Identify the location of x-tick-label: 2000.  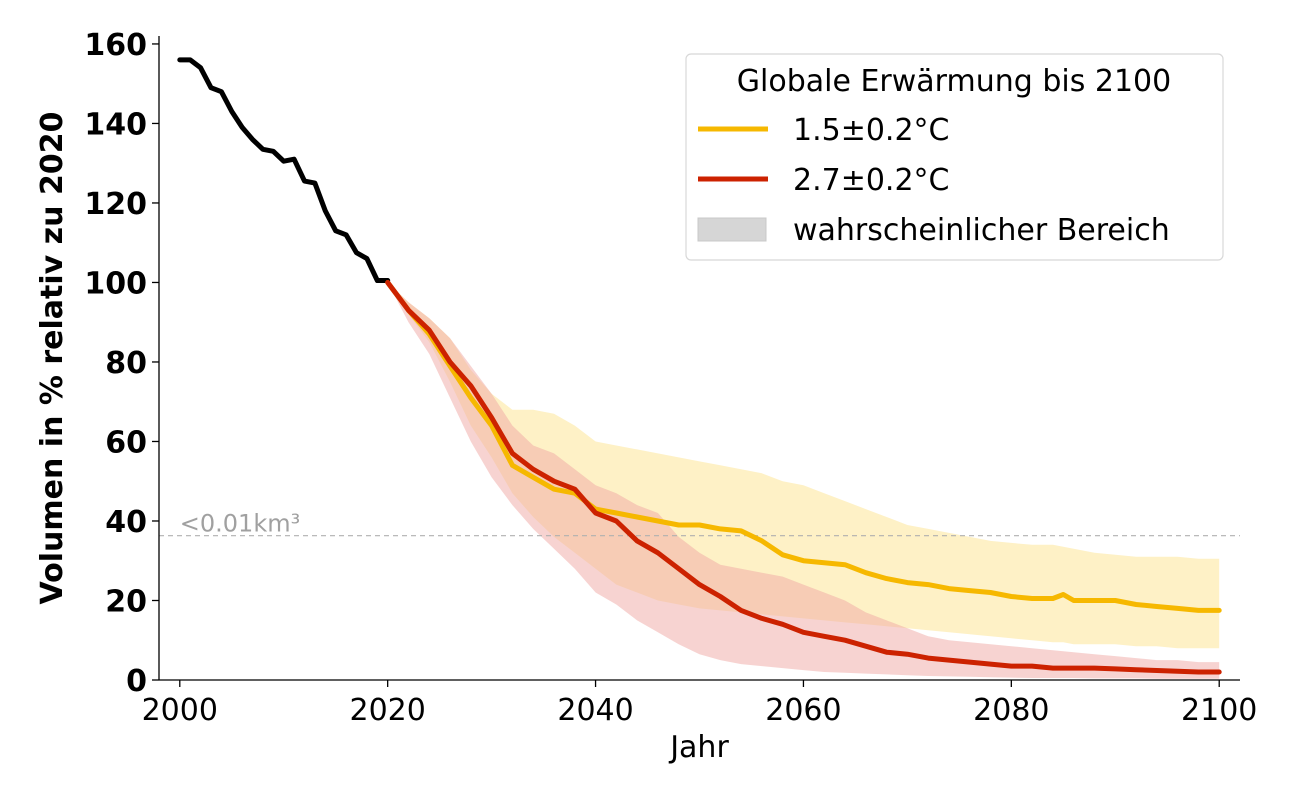
(180, 710).